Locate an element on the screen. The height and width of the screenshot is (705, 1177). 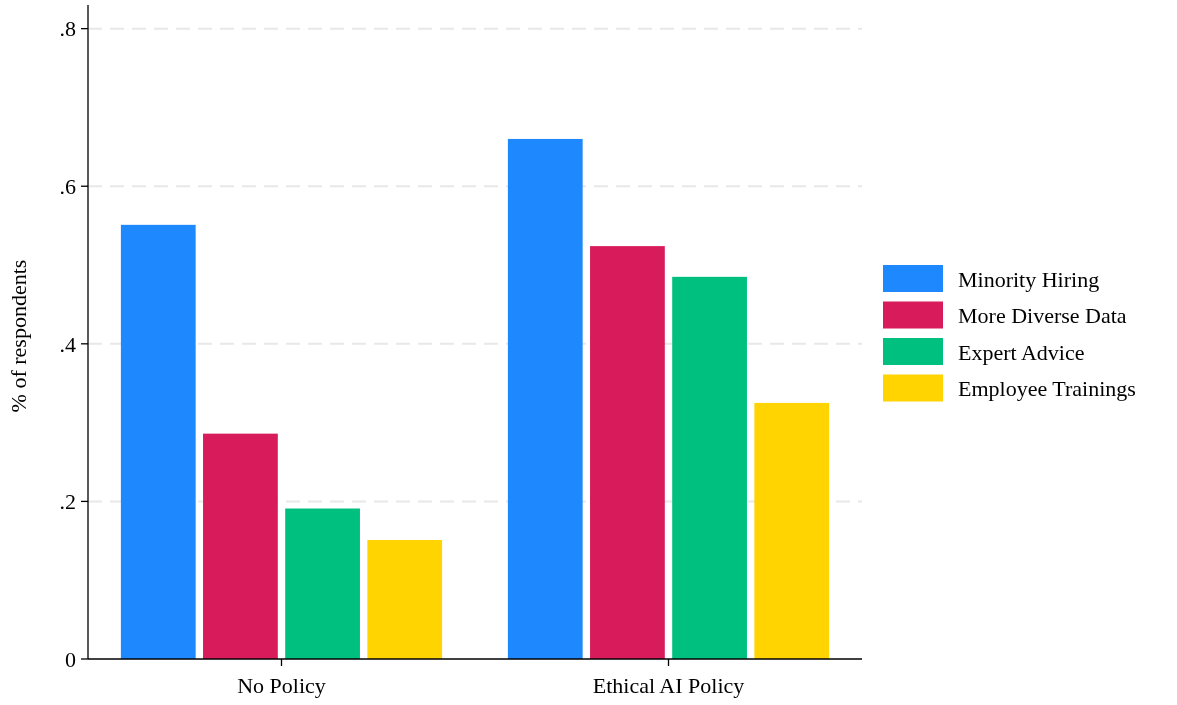
x-tick-label: No Policy is located at coordinates (281, 685).